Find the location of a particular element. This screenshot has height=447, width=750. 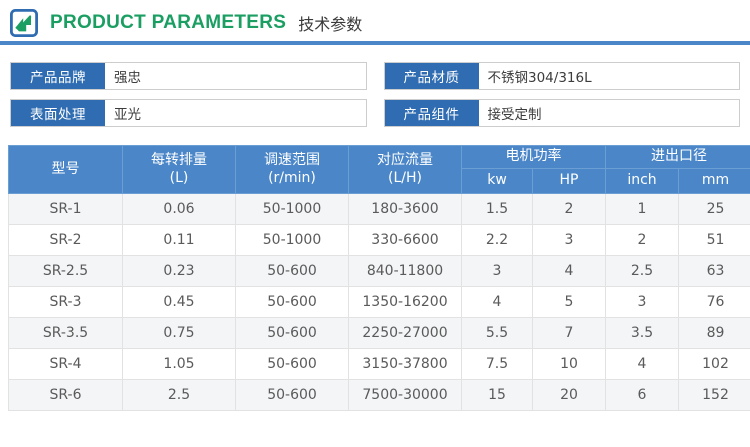

cell-mm: 63 is located at coordinates (714, 271).